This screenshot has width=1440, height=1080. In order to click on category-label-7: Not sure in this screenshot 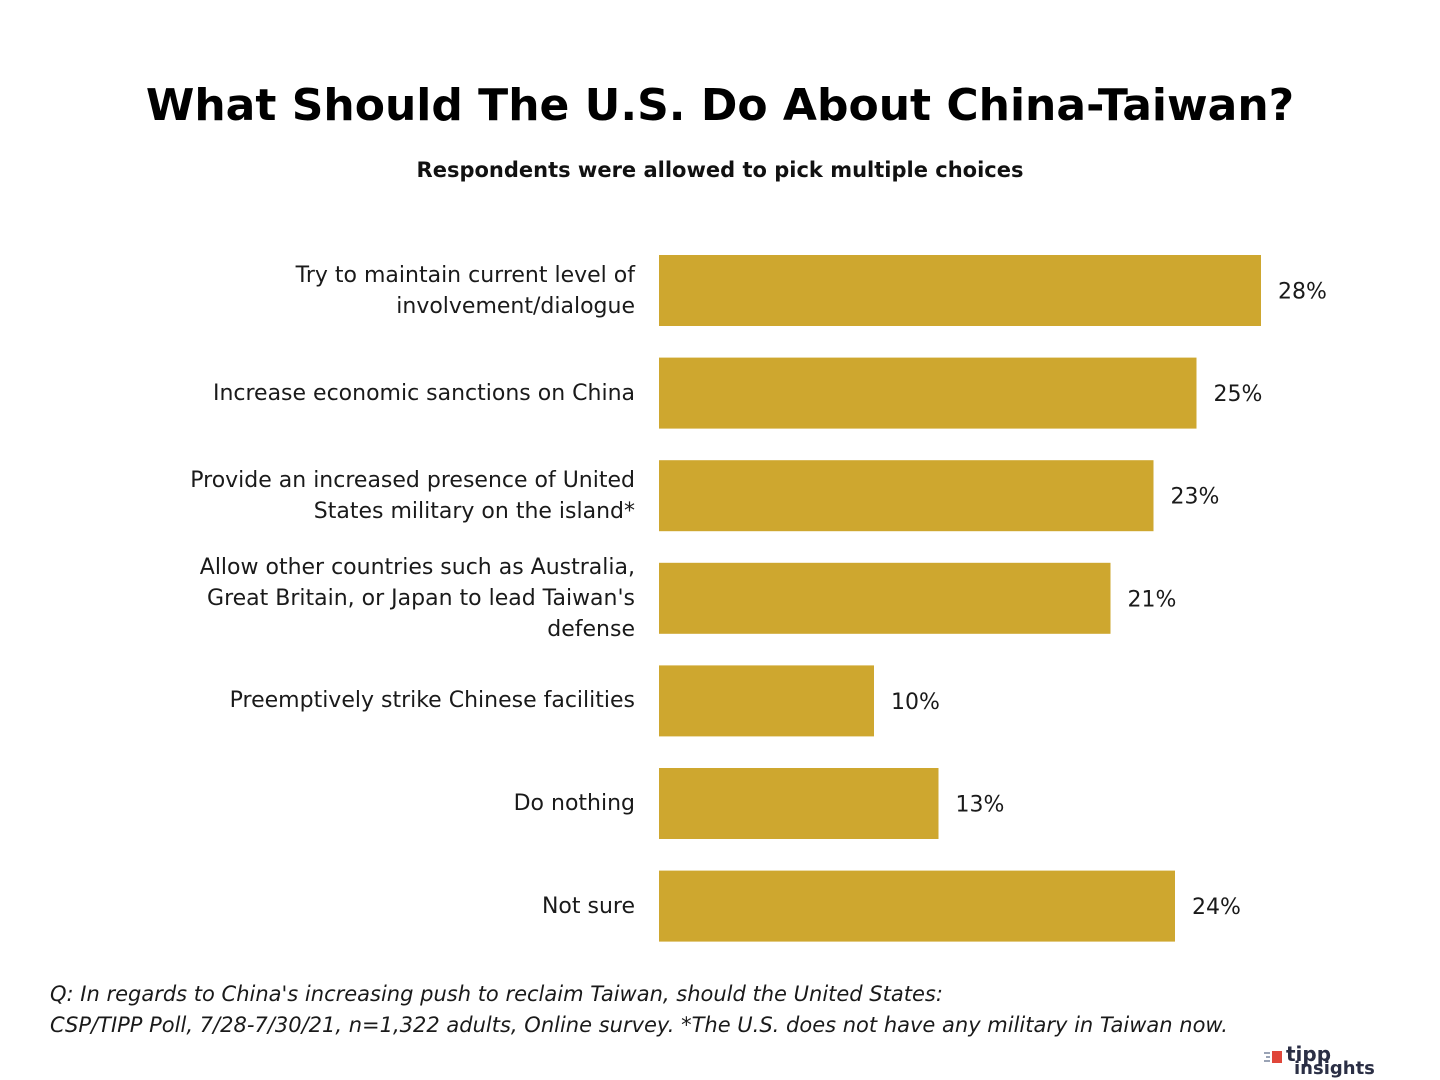, I will do `click(588, 906)`.